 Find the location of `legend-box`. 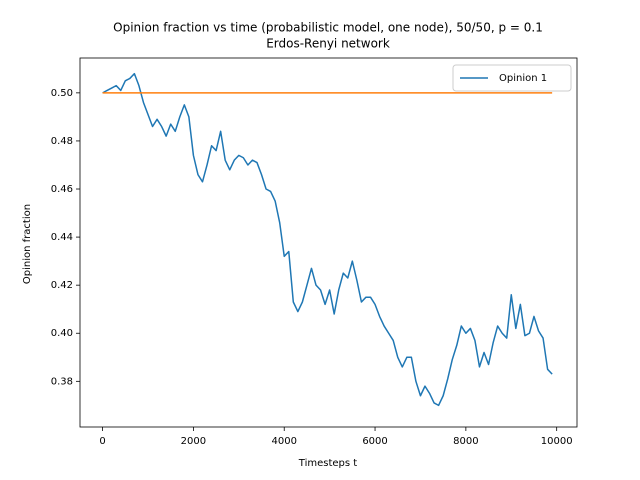

legend-box is located at coordinates (512, 78).